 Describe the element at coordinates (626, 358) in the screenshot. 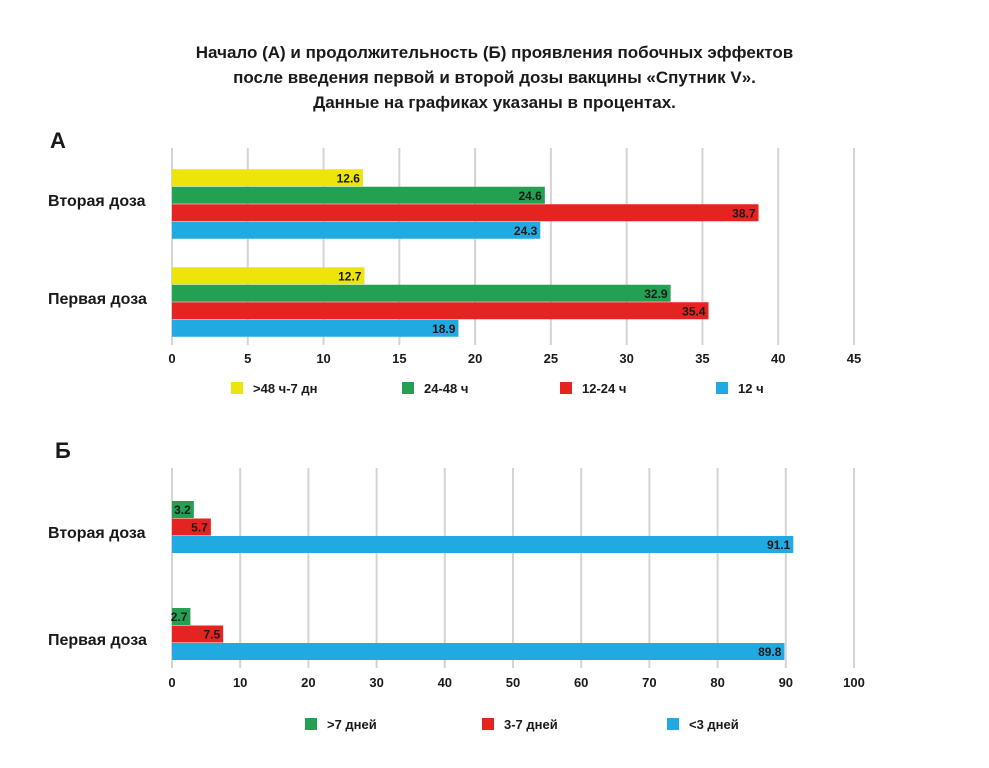

I see `panel-1-tick-label-6: 30` at that location.